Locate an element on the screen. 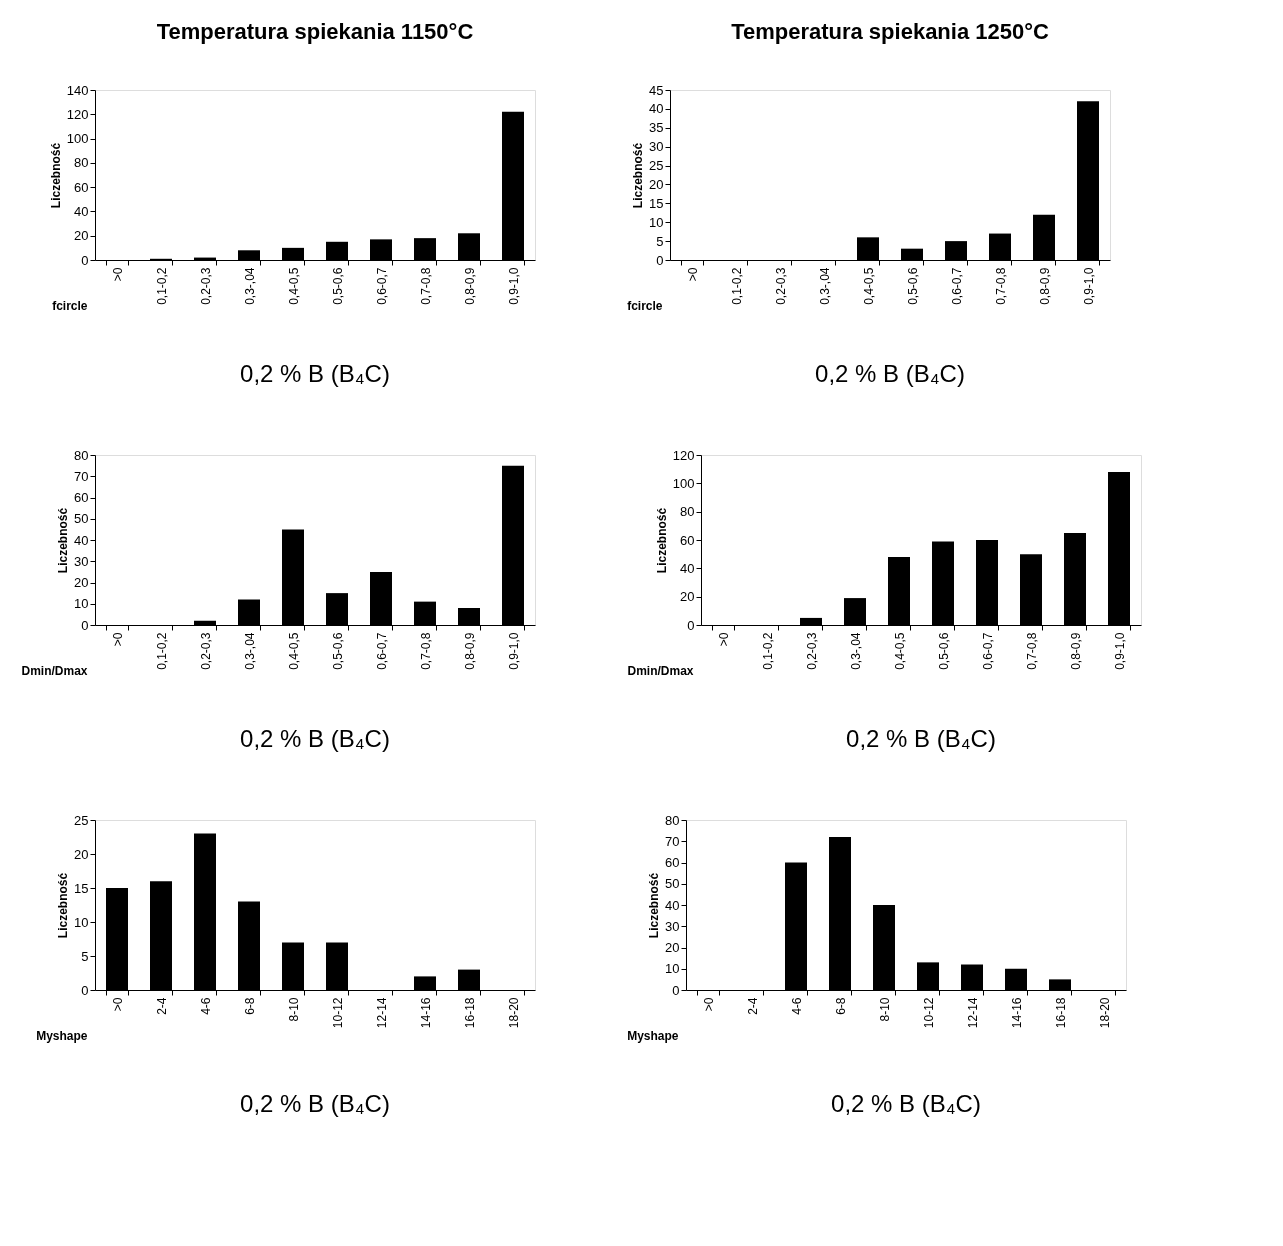  chart-title: Temperatura spiekania 1150°C is located at coordinates (315, 31).